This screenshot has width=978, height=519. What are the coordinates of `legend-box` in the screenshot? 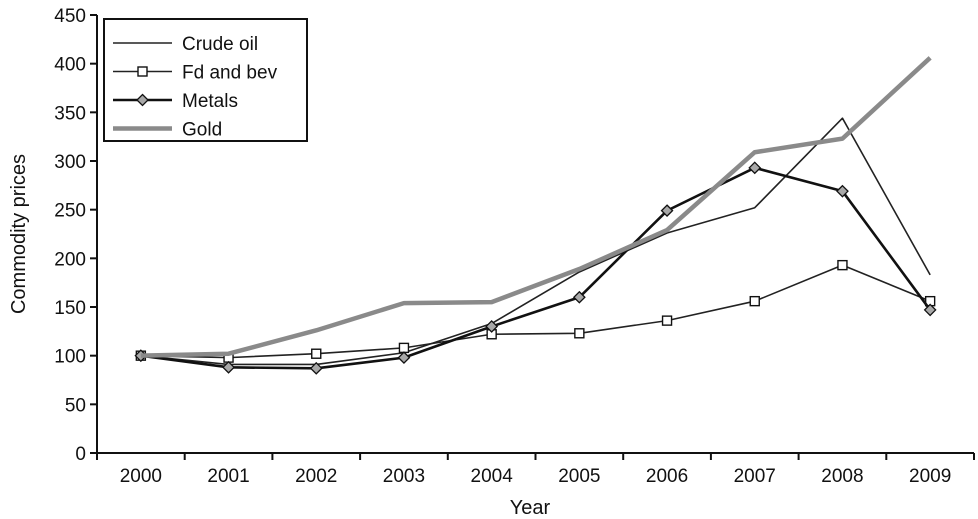 It's located at (205, 80).